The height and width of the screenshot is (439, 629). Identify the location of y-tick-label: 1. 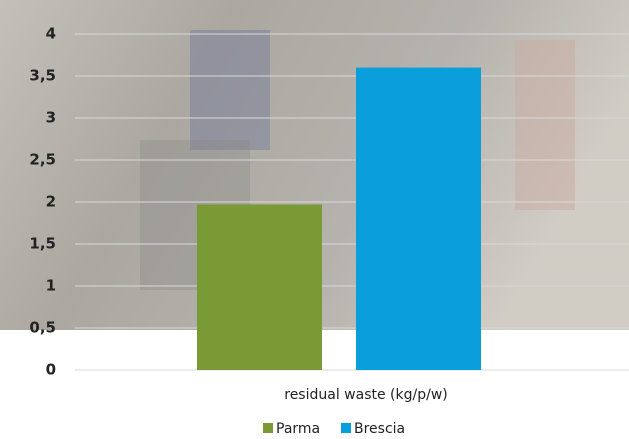
(51, 286).